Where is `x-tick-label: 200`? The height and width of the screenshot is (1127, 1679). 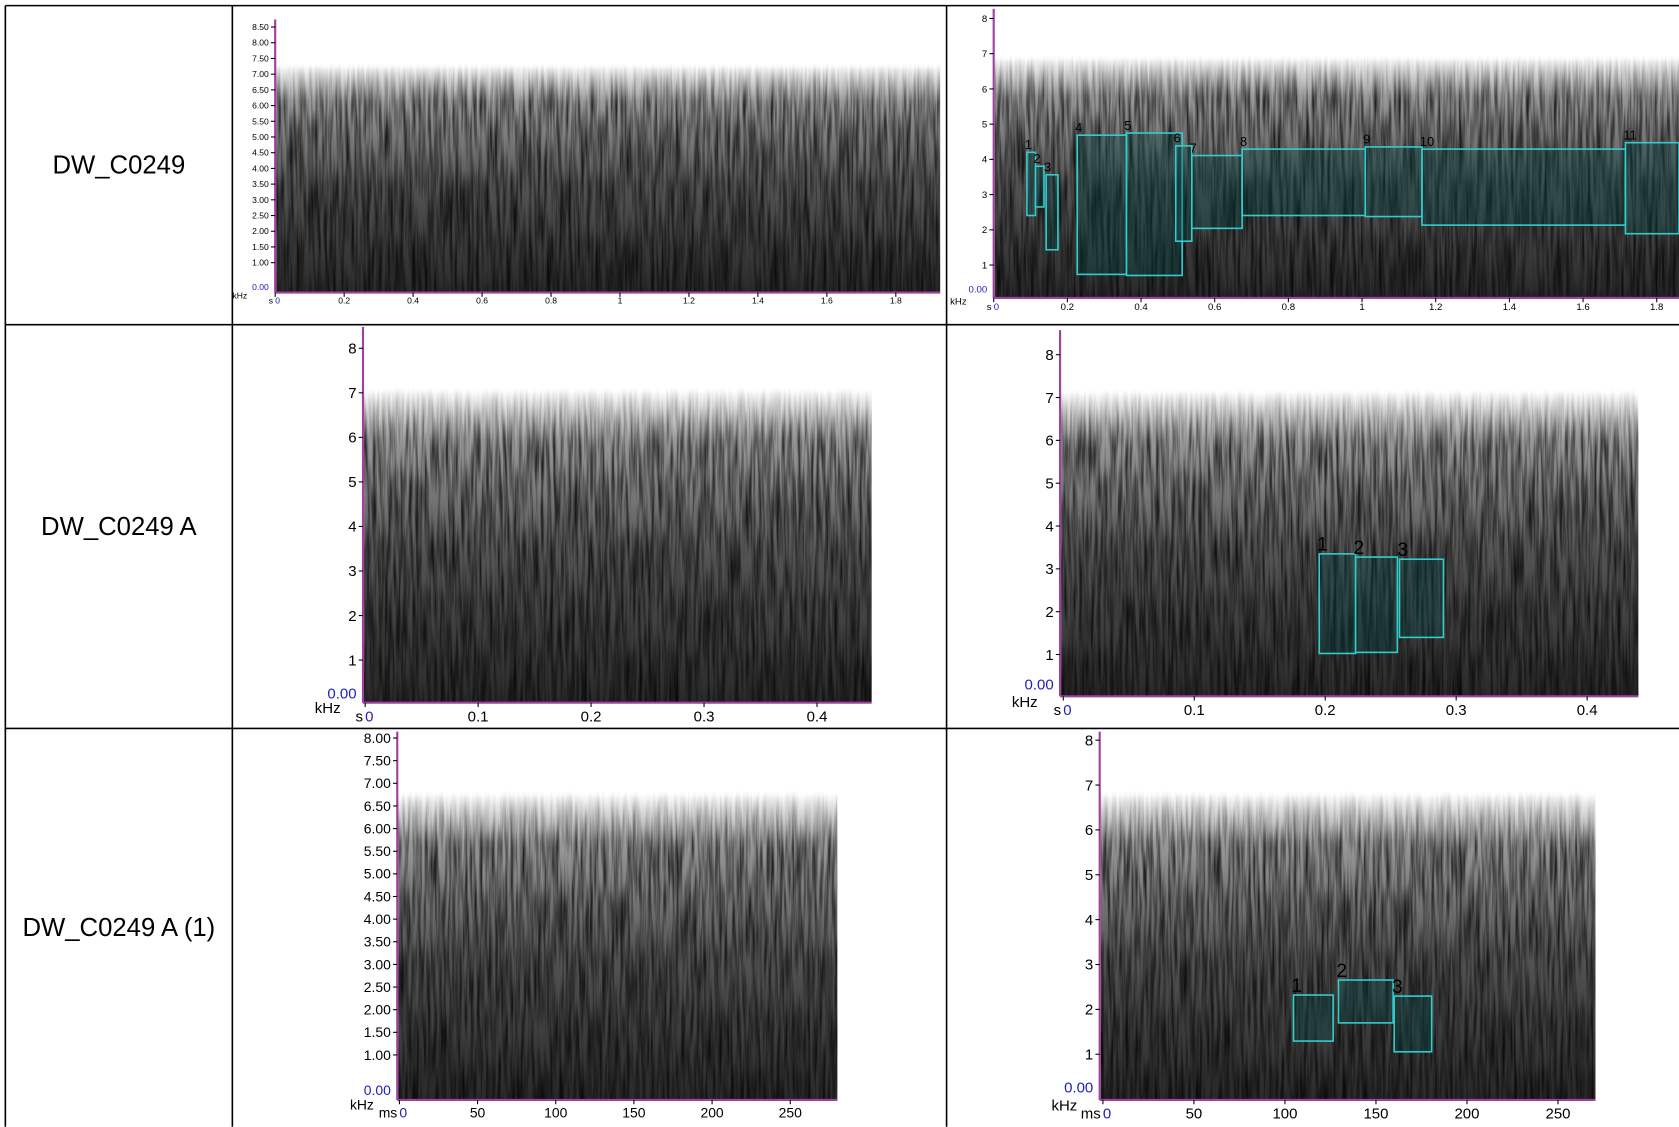 x-tick-label: 200 is located at coordinates (711, 1112).